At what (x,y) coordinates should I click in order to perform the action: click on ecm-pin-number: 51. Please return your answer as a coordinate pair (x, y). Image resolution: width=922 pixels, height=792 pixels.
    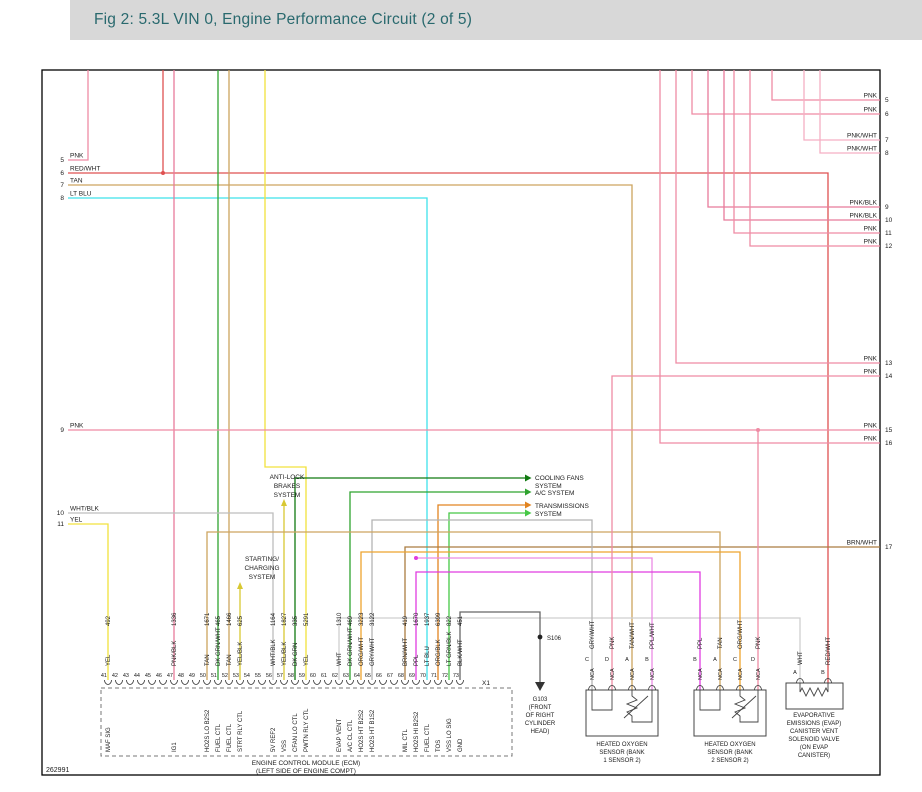
    Looking at the image, I should click on (214, 676).